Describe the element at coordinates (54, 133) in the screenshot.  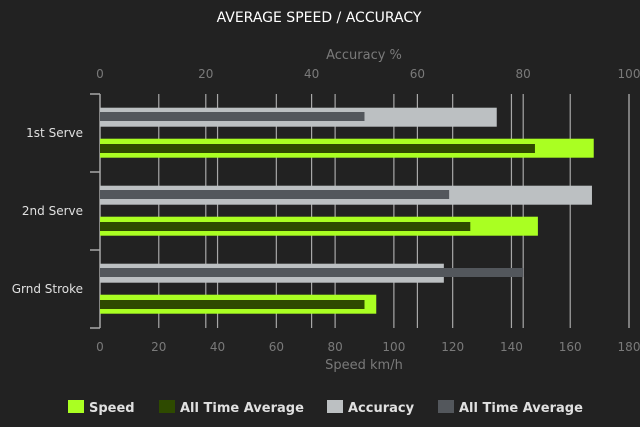
I see `category-label: 1st Serve` at that location.